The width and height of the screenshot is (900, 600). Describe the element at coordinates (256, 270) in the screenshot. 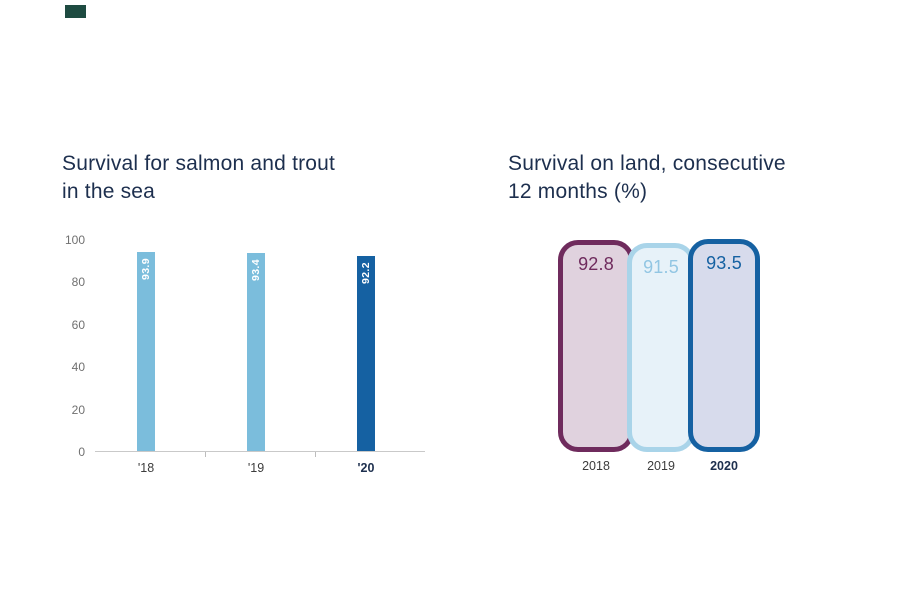

I see `bar-value-label-19: 93.4` at that location.